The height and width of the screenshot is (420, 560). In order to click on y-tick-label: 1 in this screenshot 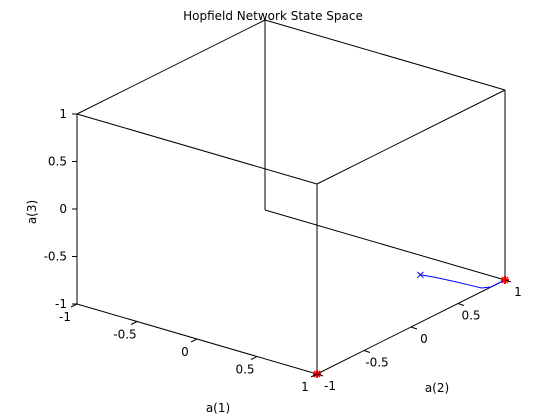, I will do `click(518, 292)`.